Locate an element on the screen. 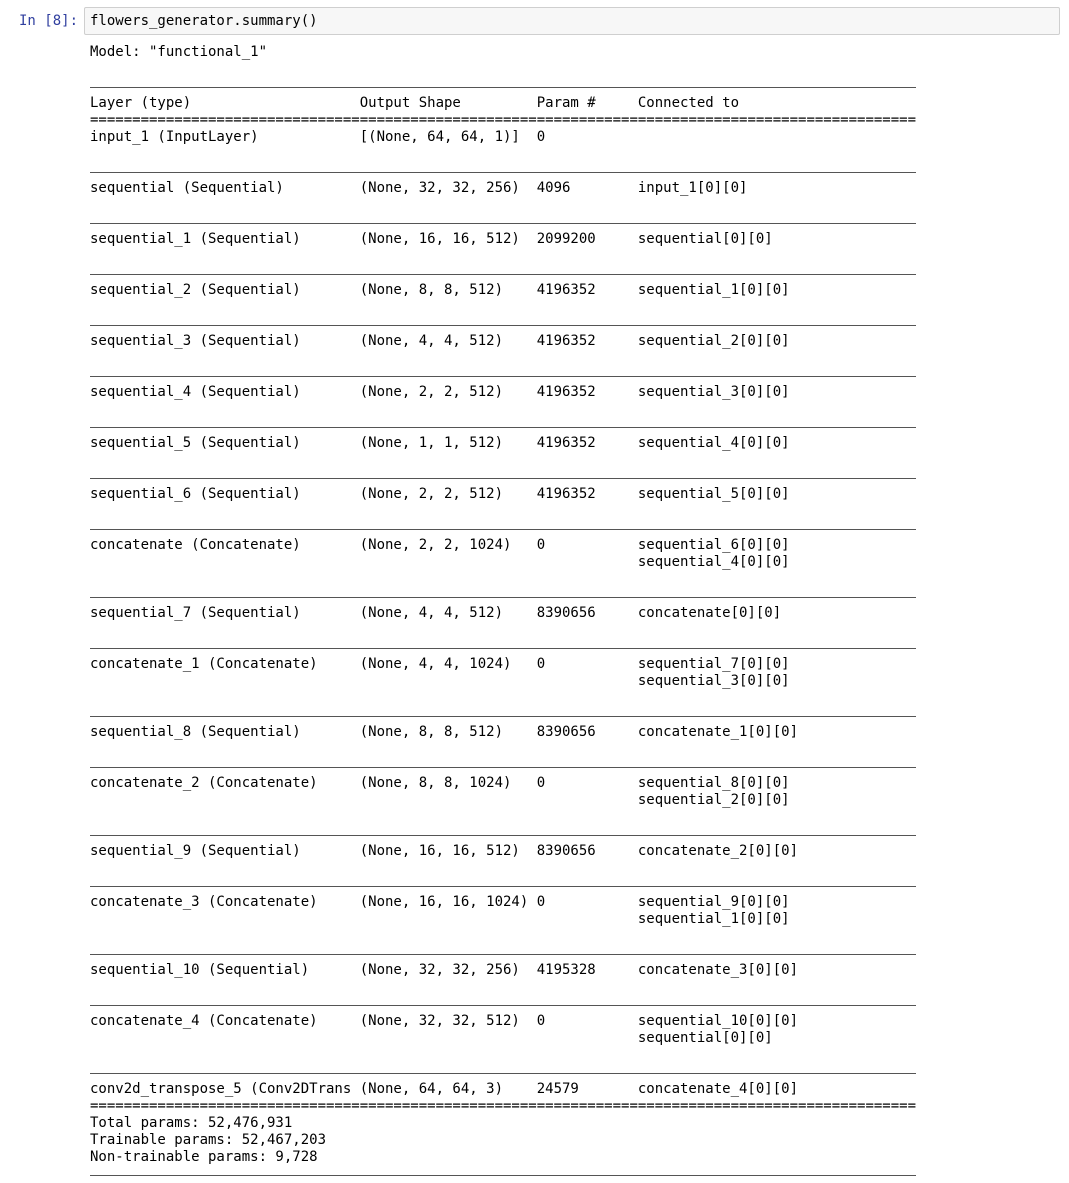 The height and width of the screenshot is (1183, 1069). connected-to: sequential_8[0][0] is located at coordinates (713, 783).